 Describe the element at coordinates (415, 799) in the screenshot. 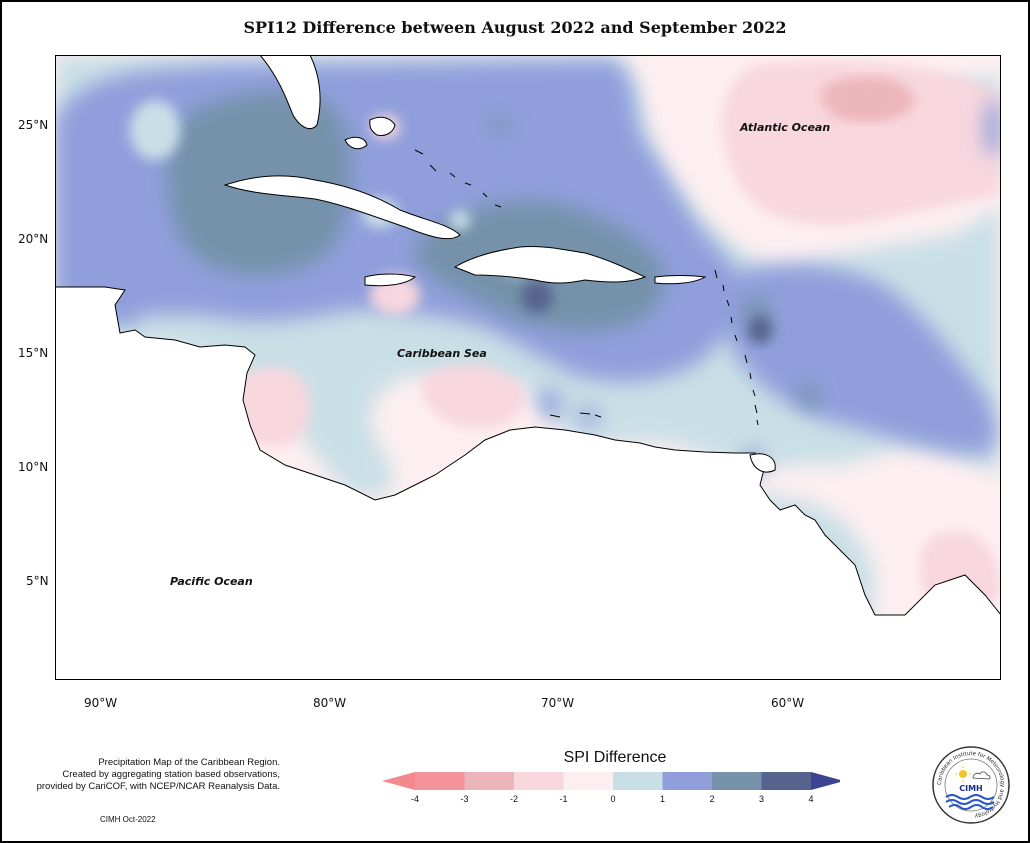

I see `legend-tick-label: -4` at that location.